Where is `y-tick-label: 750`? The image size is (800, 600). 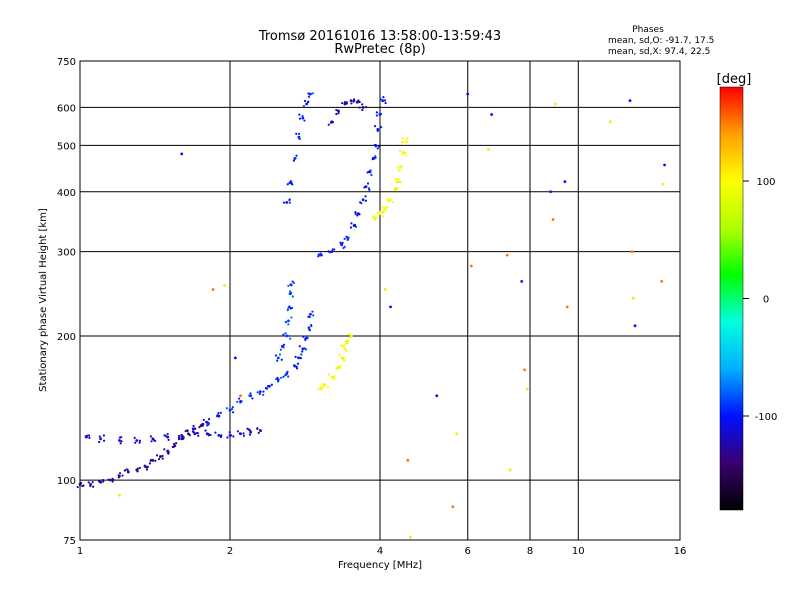
y-tick-label: 750 is located at coordinates (66, 62).